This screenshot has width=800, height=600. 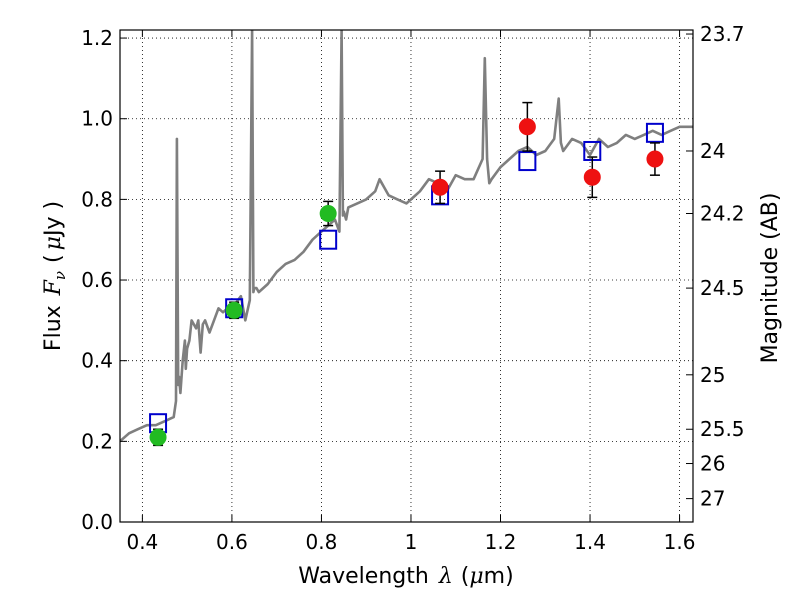 What do you see at coordinates (712, 151) in the screenshot?
I see `right-axis-tick-label: 24` at bounding box center [712, 151].